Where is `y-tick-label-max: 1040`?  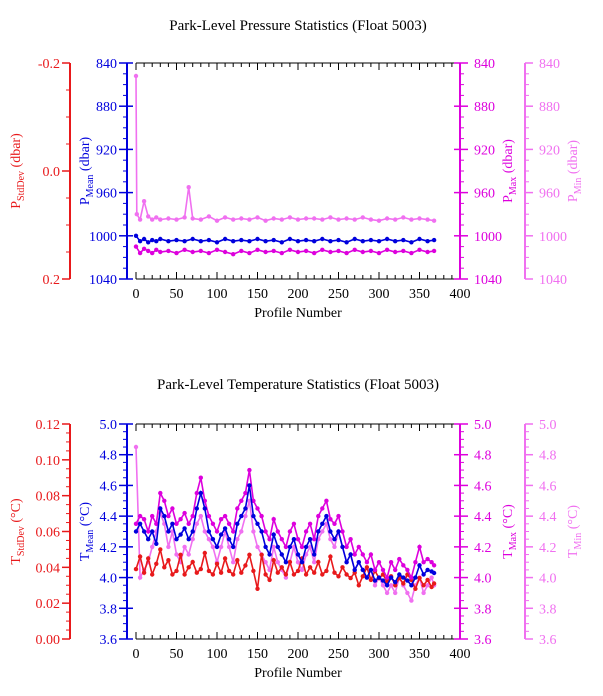 y-tick-label-max: 1040 is located at coordinates (488, 280).